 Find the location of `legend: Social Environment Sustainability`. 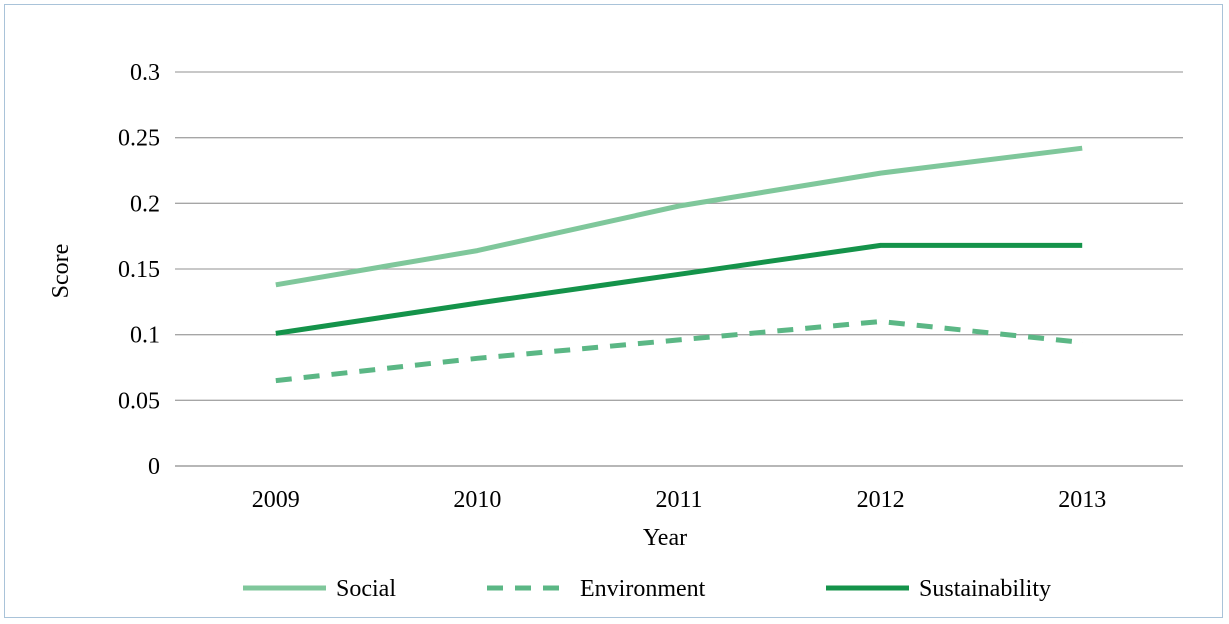

legend: Social Environment Sustainability is located at coordinates (647, 589).